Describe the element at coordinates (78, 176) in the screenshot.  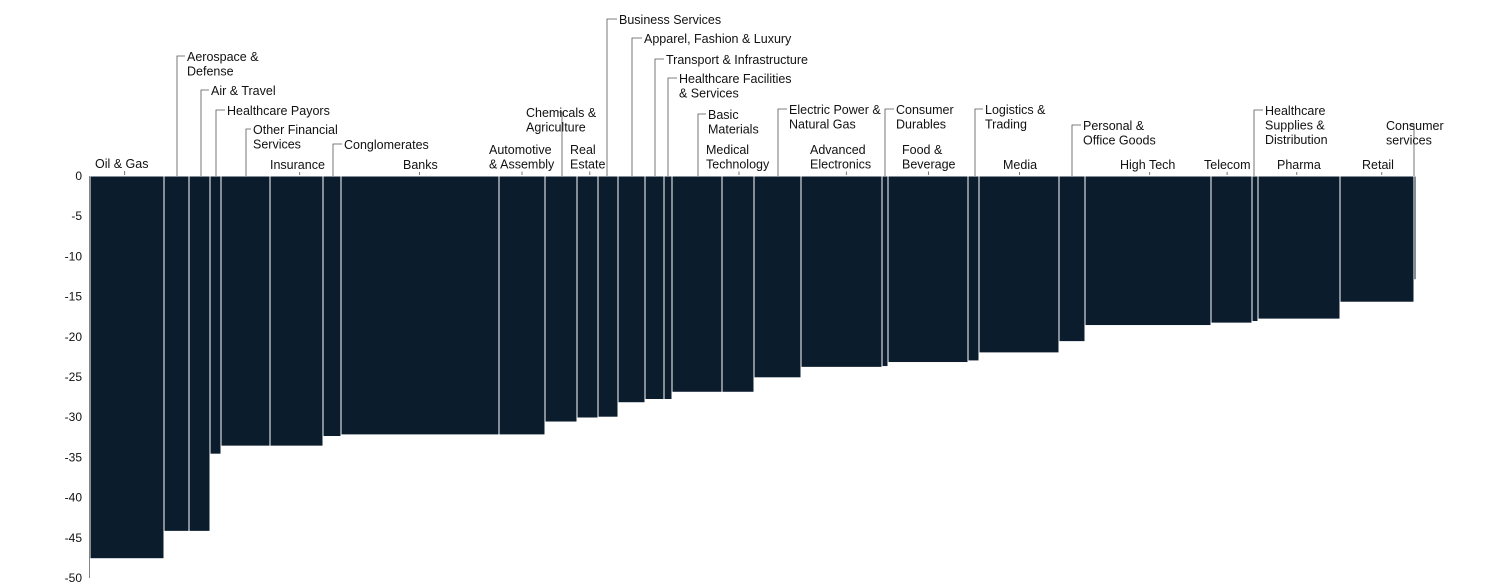
I see `y-tick-label: 0` at that location.